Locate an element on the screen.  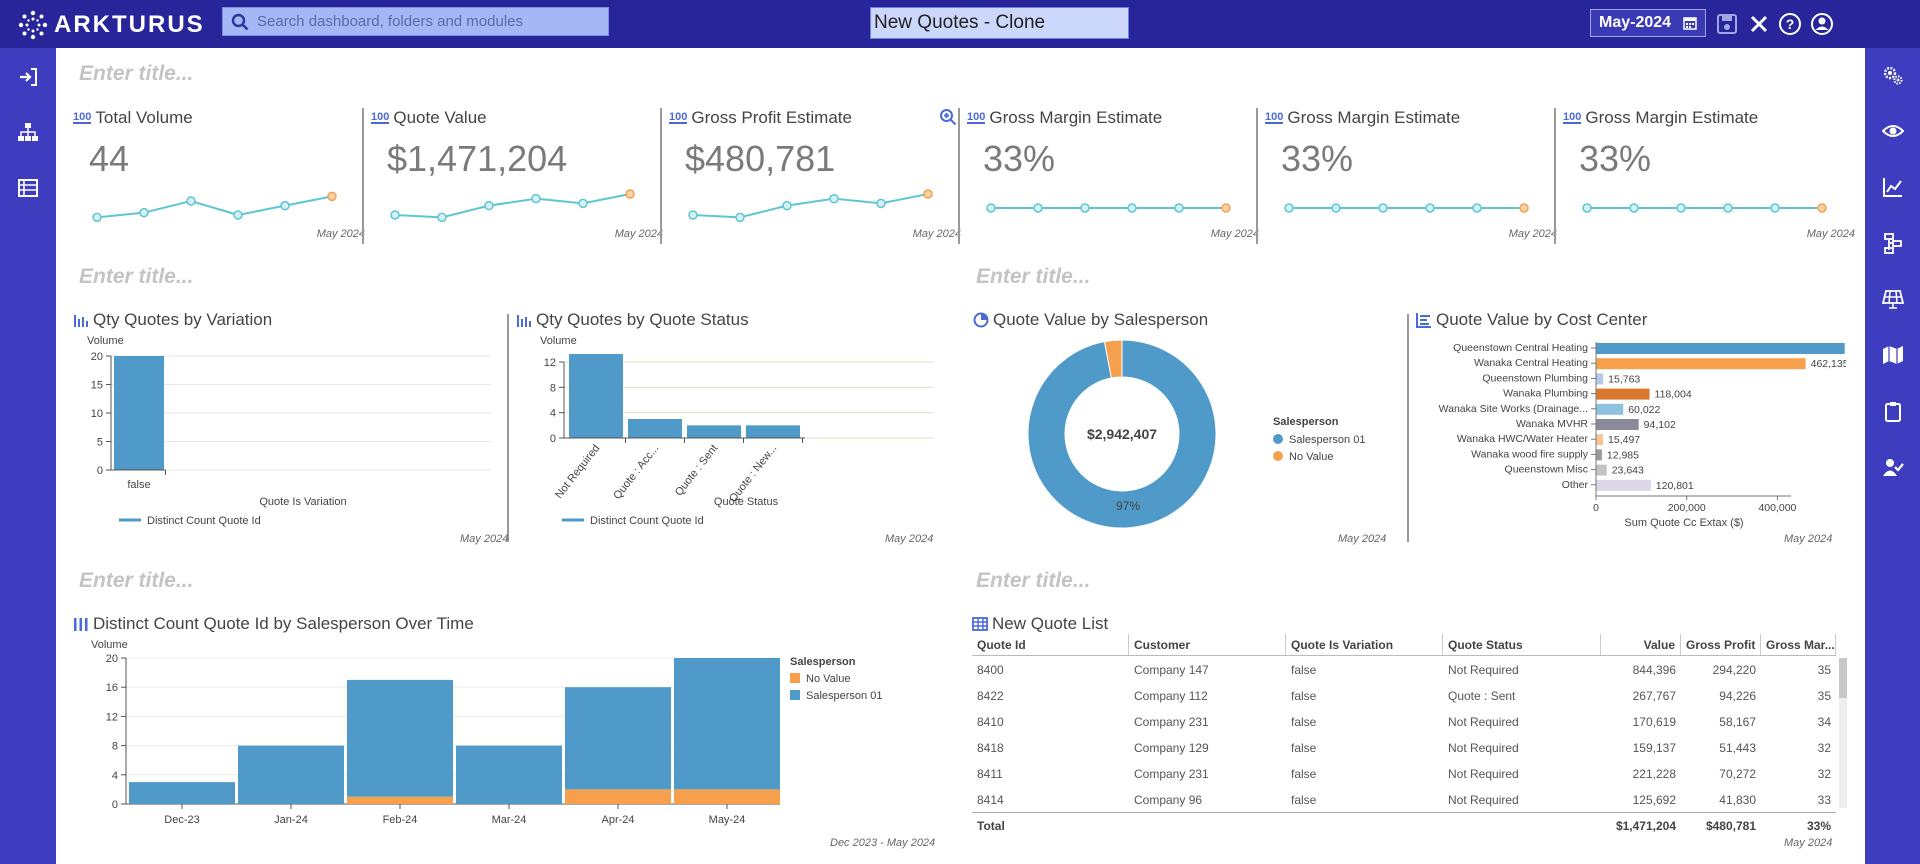
period-picker: May-2024 is located at coordinates (1648, 23).